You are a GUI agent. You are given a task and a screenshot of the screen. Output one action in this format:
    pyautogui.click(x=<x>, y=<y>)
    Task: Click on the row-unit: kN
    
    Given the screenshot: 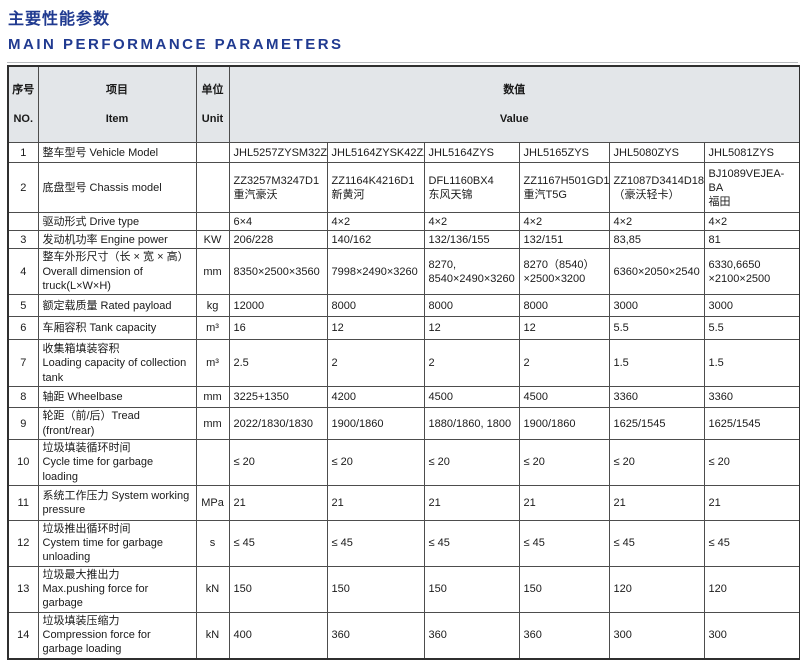 What is the action you would take?
    pyautogui.click(x=212, y=635)
    